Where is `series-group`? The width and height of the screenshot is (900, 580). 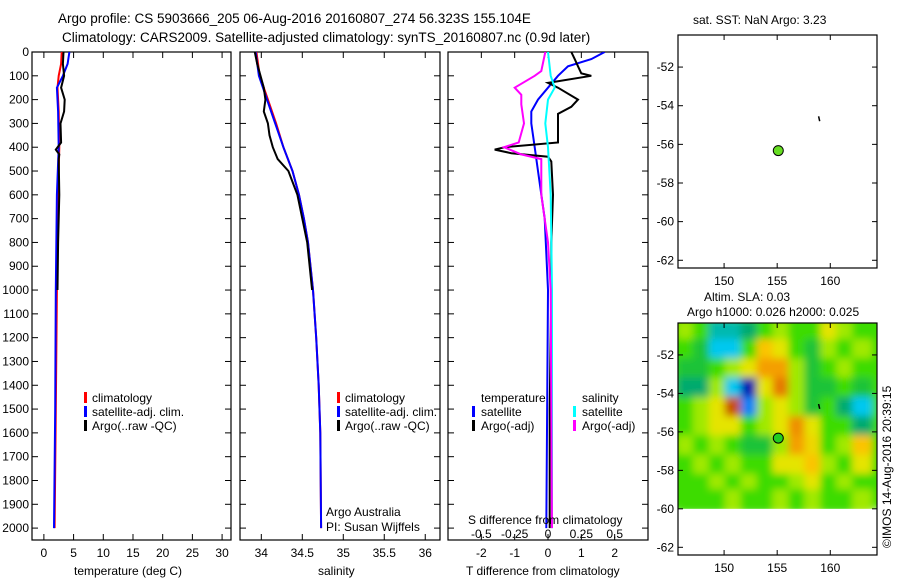 series-group is located at coordinates (62, 290).